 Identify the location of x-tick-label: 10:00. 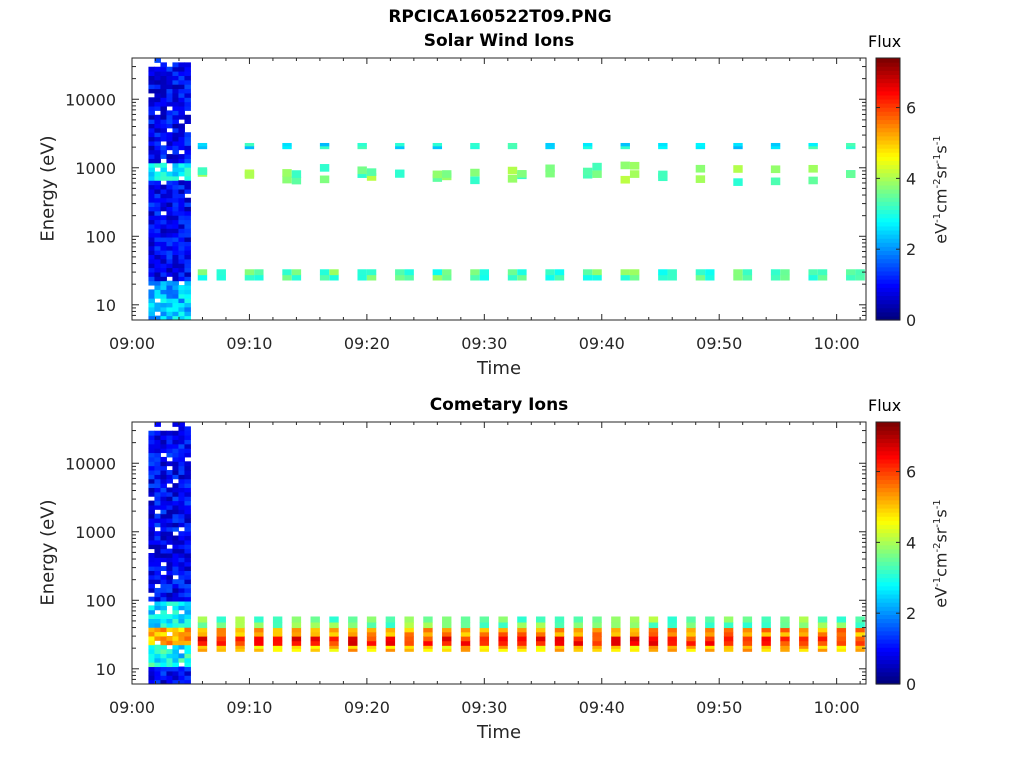
(837, 707).